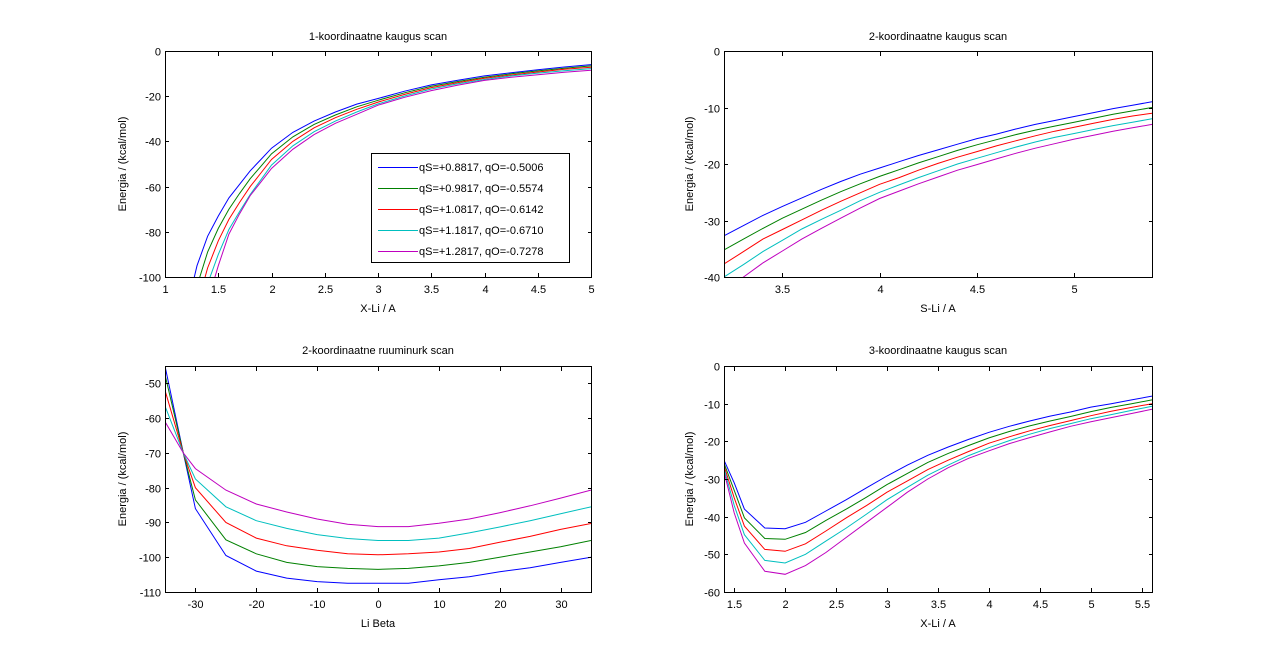 The height and width of the screenshot is (665, 1272). Describe the element at coordinates (378, 624) in the screenshot. I see `x-axis-label: Li Beta` at that location.